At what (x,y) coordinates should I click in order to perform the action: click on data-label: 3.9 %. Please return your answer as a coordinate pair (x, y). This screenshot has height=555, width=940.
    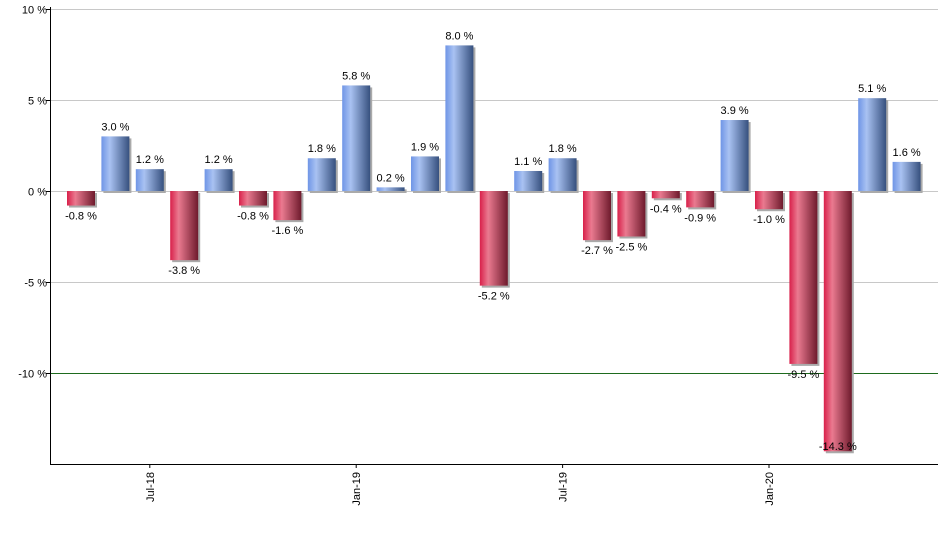
    Looking at the image, I should click on (735, 111).